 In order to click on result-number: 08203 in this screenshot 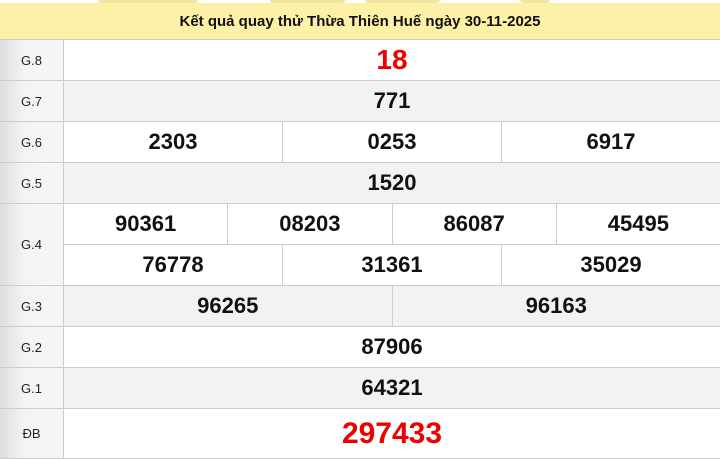, I will do `click(309, 224)`.